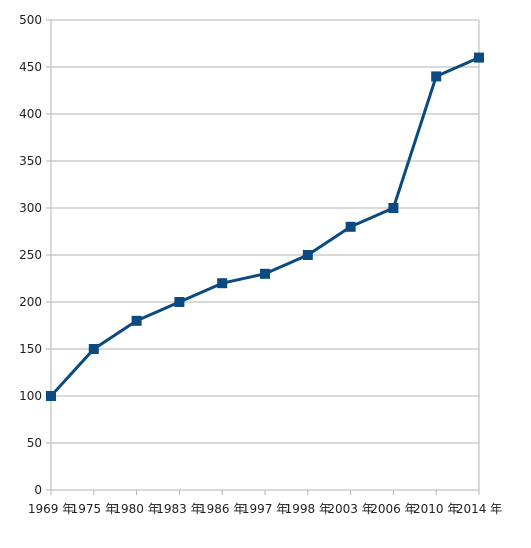  Describe the element at coordinates (94, 509) in the screenshot. I see `x-tick-label: 1975 年` at that location.